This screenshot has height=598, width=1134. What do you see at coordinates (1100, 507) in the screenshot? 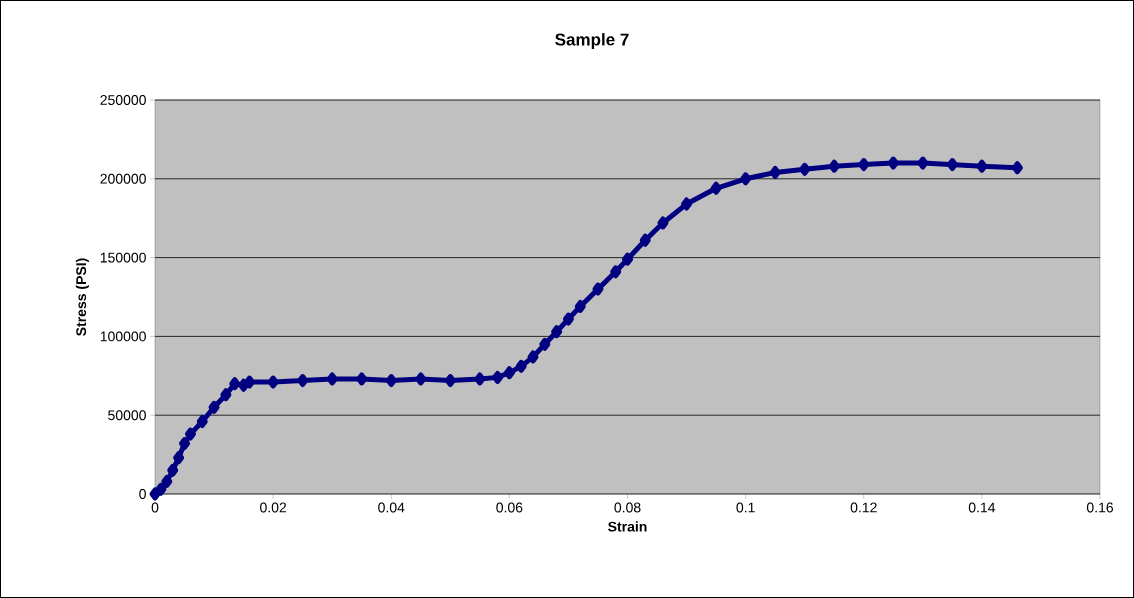
I see `x-tick-label: 0.16` at bounding box center [1100, 507].